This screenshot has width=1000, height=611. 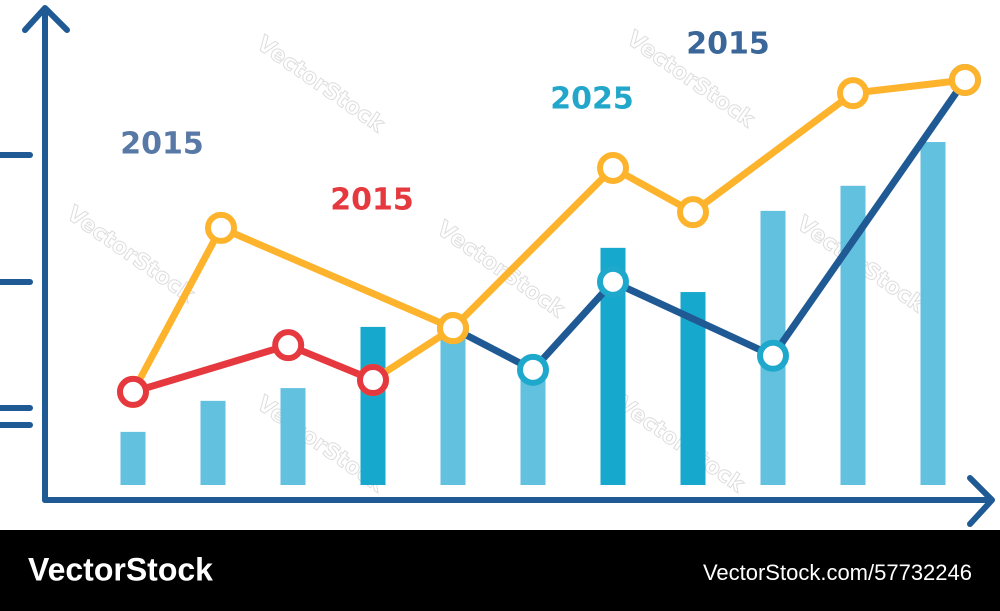 What do you see at coordinates (46, 19) in the screenshot?
I see `y-axis-arrow` at bounding box center [46, 19].